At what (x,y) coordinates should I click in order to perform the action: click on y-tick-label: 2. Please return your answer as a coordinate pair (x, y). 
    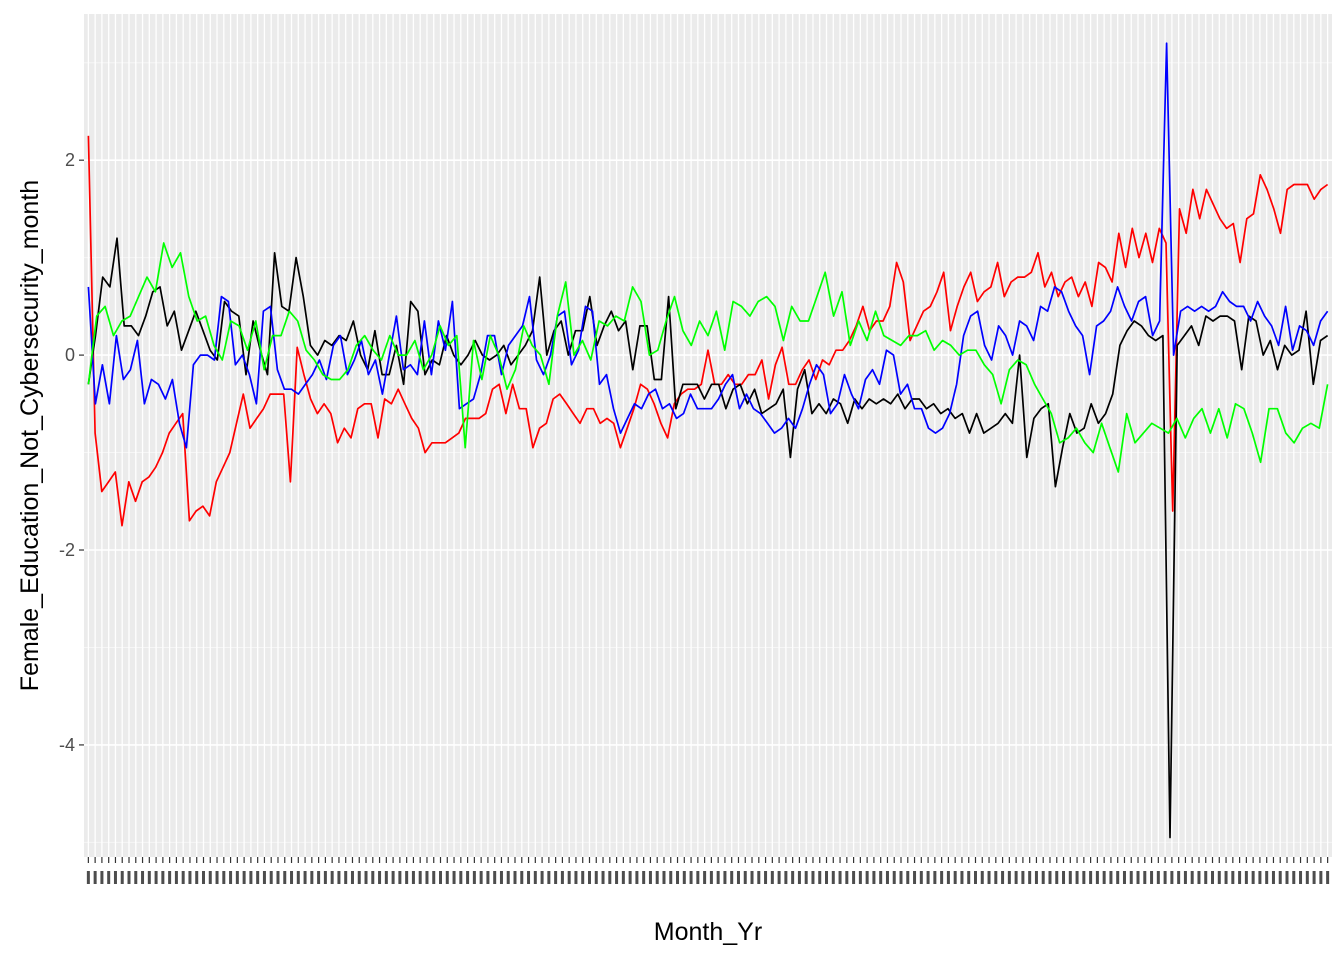
    Looking at the image, I should click on (70, 160).